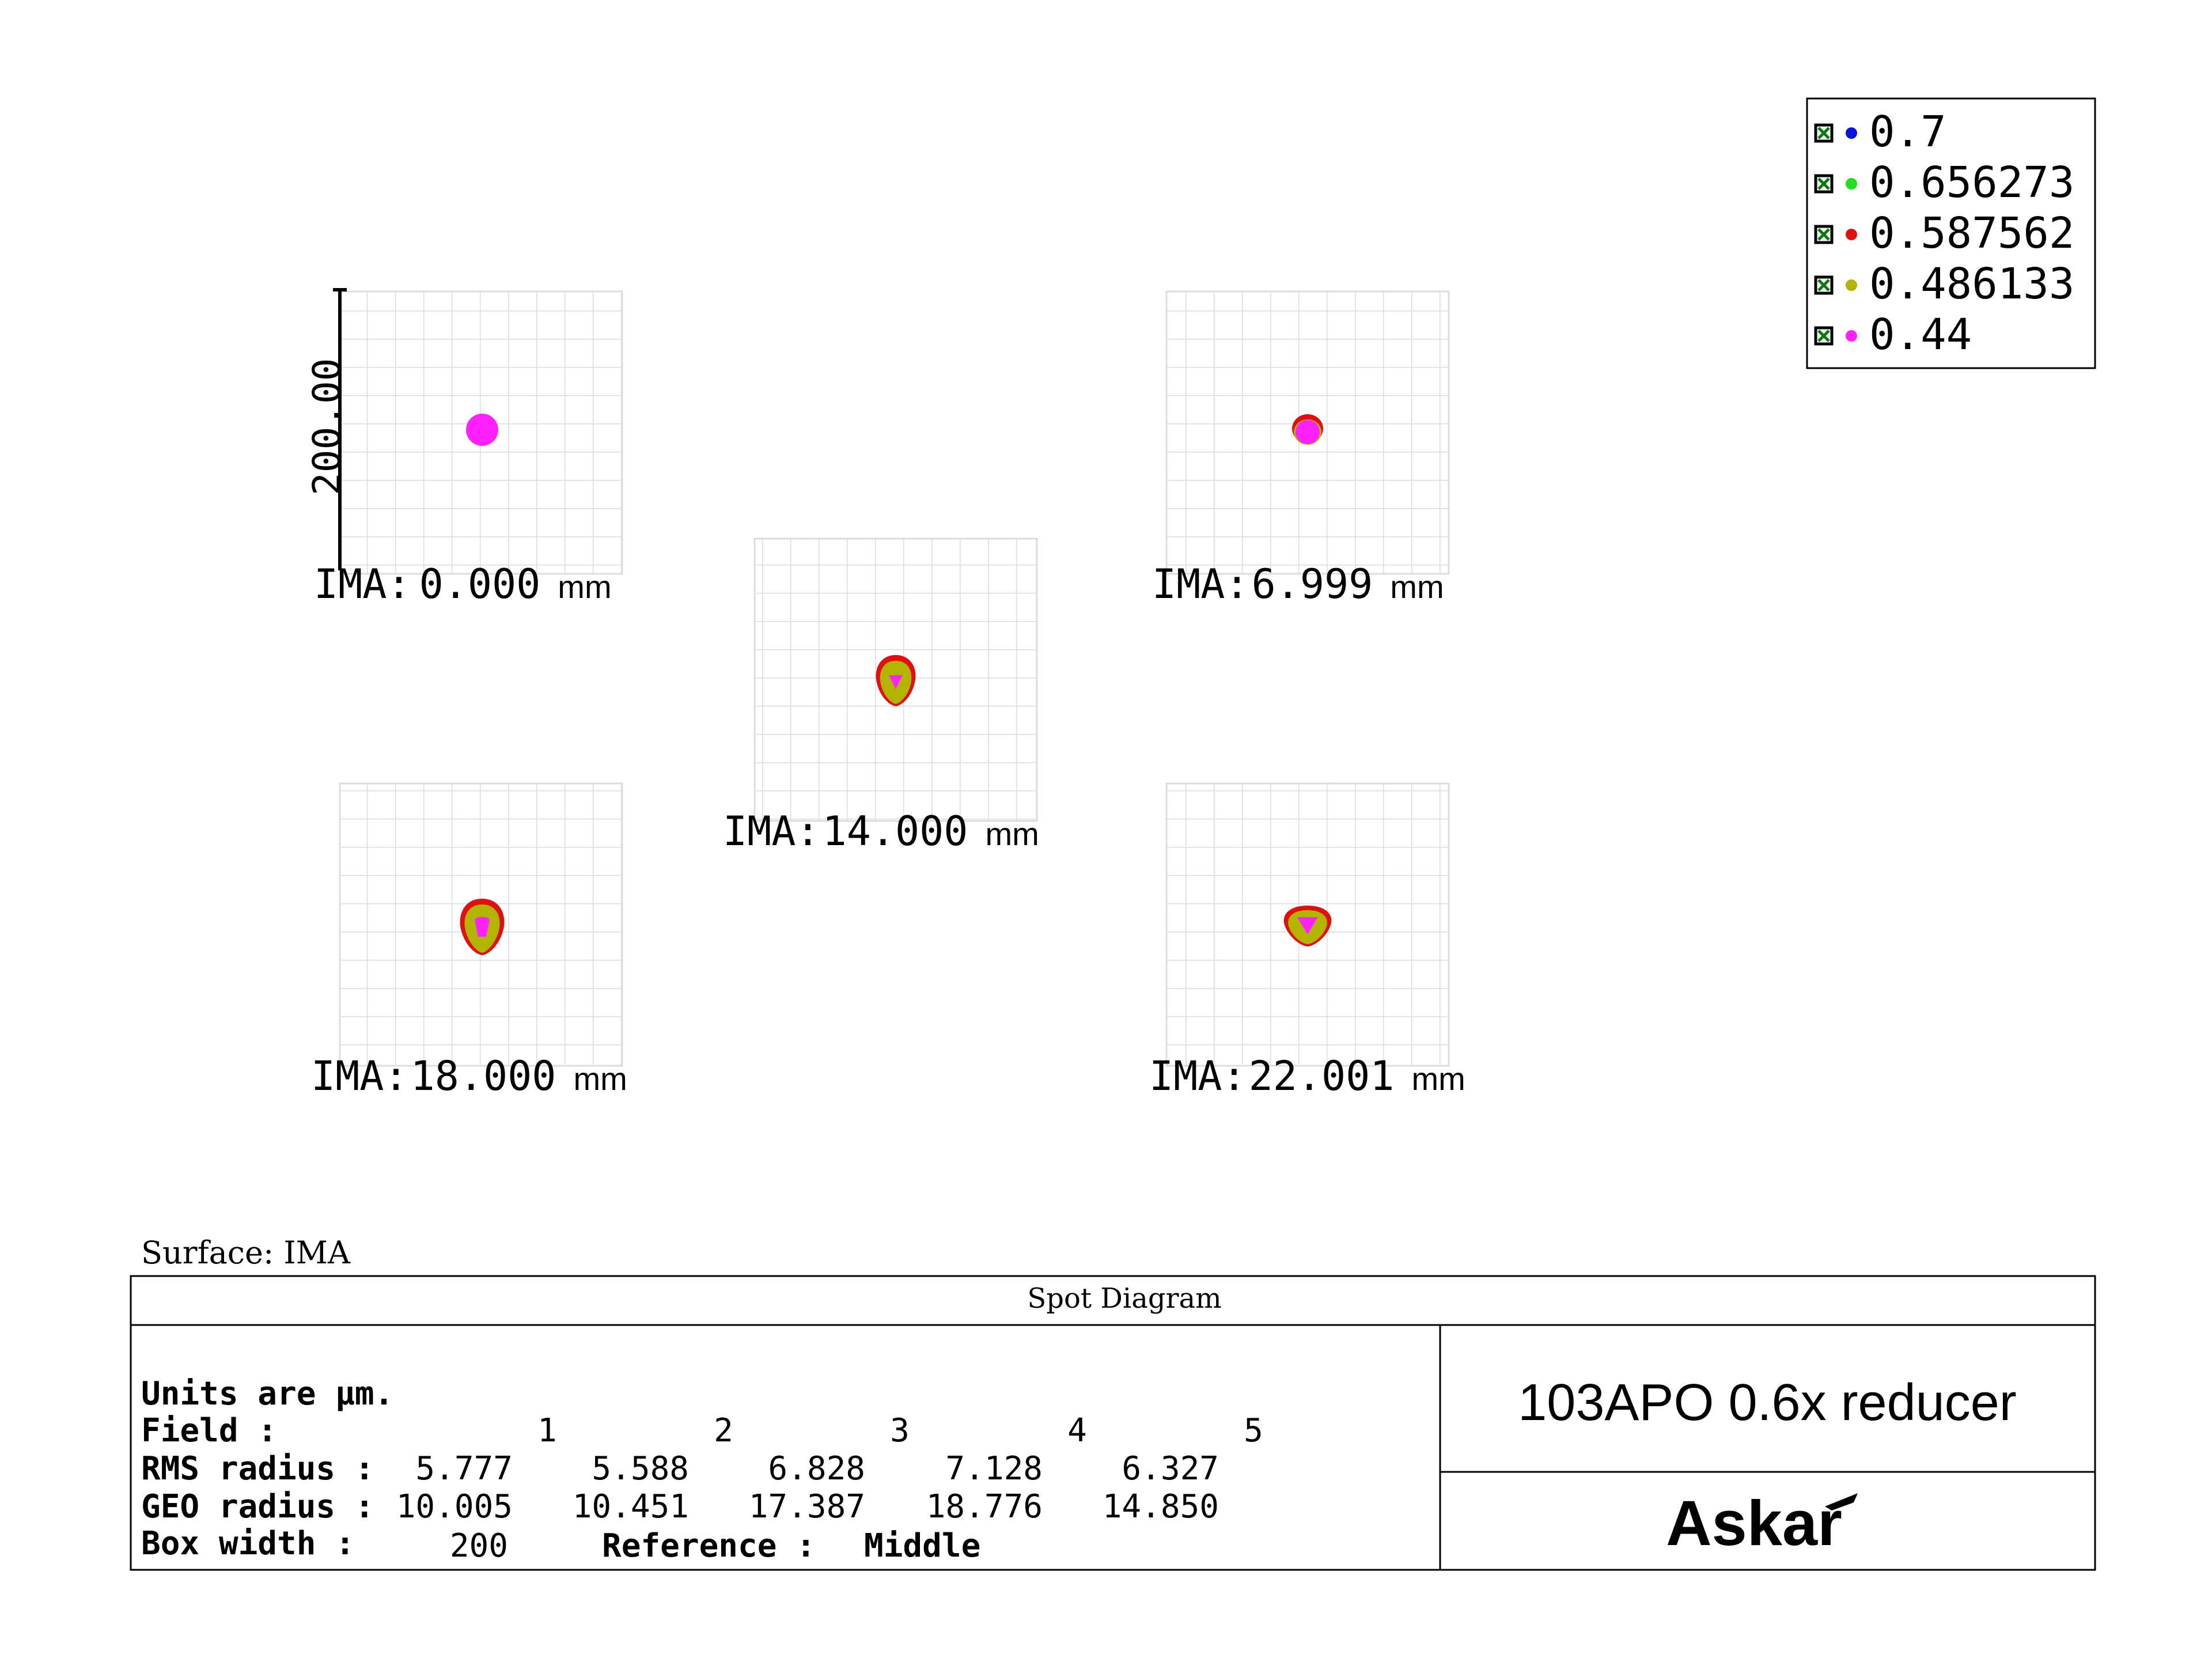  Describe the element at coordinates (900, 1430) in the screenshot. I see `field-number: 3` at that location.